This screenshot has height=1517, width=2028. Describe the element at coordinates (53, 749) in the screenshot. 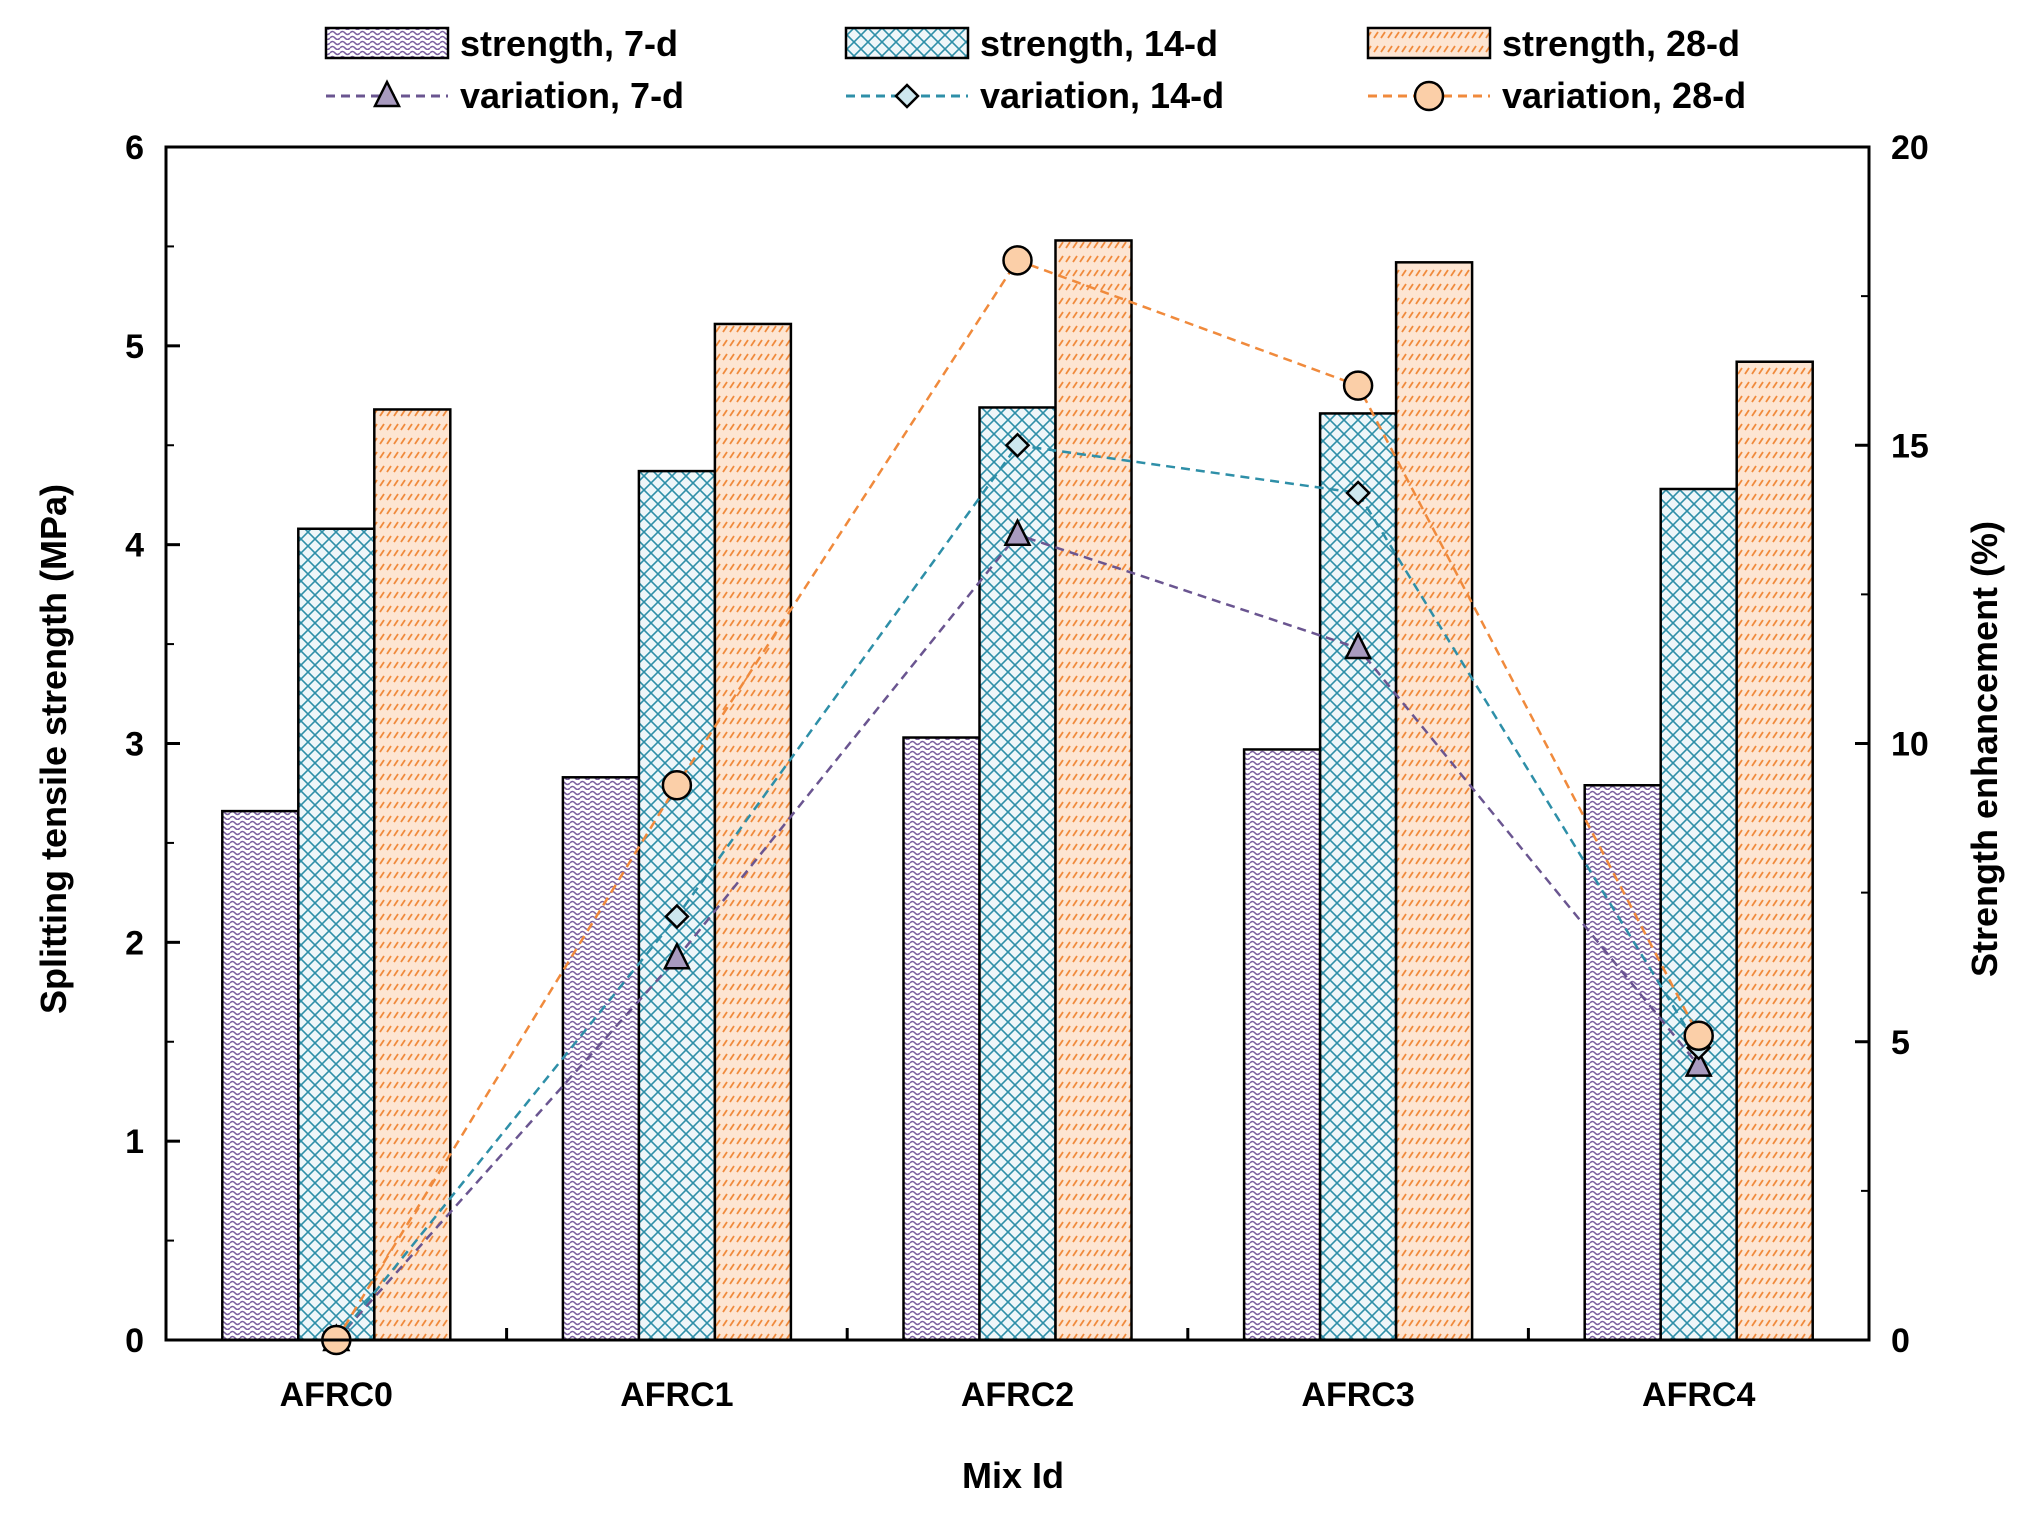

I see `y-axis-title: Splitting tensile strength (MPa)` at that location.